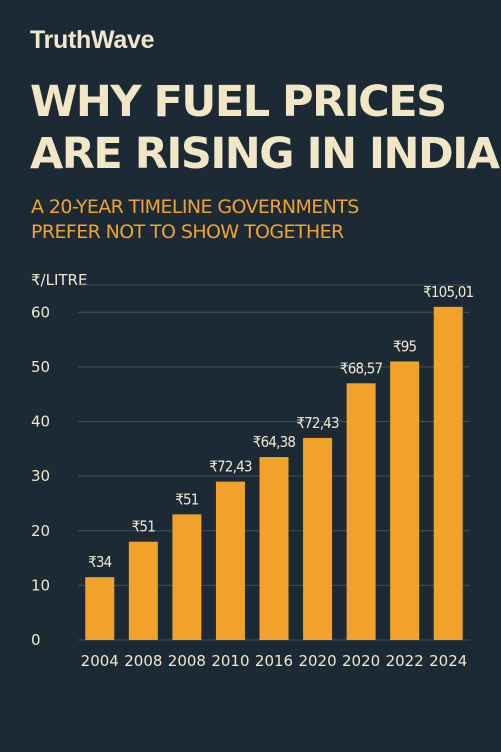 The height and width of the screenshot is (752, 501). Describe the element at coordinates (230, 661) in the screenshot. I see `x-tick-label: 2010` at that location.